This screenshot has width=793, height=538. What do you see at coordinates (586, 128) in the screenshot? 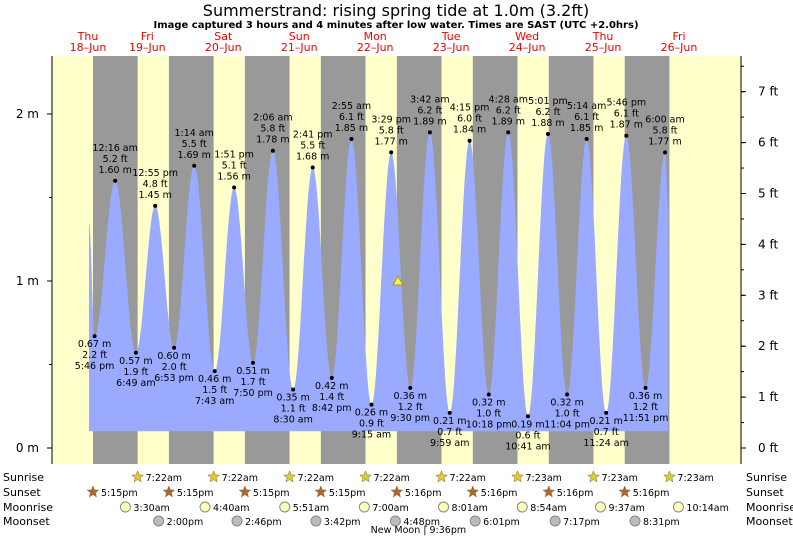
I see `high-label: 1.85 m` at bounding box center [586, 128].